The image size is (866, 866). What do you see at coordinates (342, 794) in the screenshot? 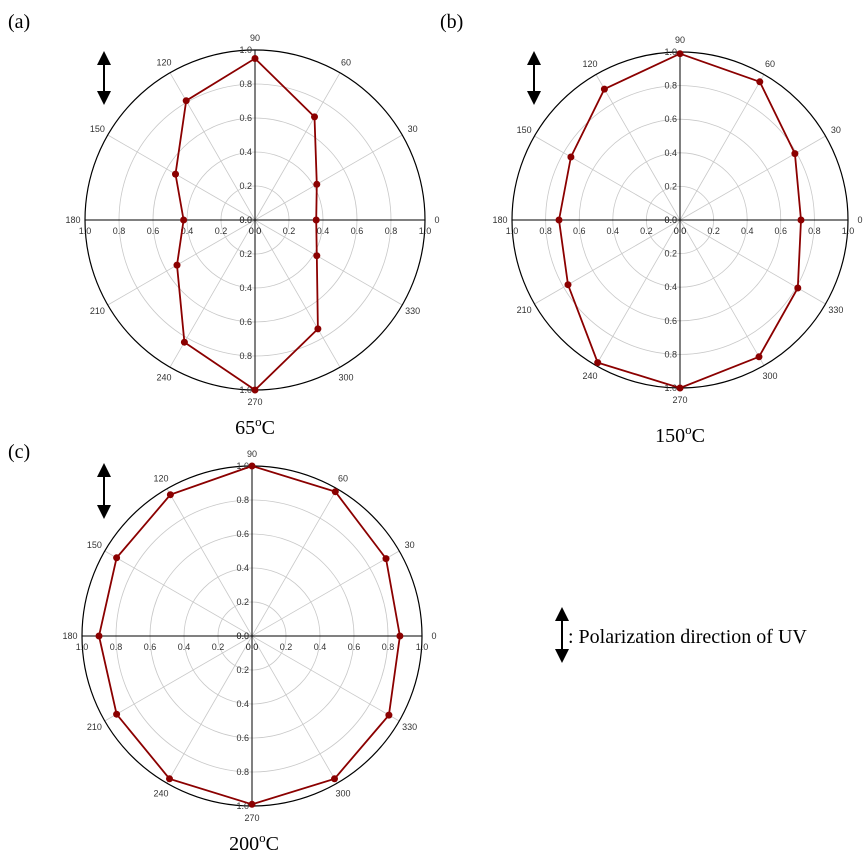
I see `angle-label: 300` at bounding box center [342, 794].